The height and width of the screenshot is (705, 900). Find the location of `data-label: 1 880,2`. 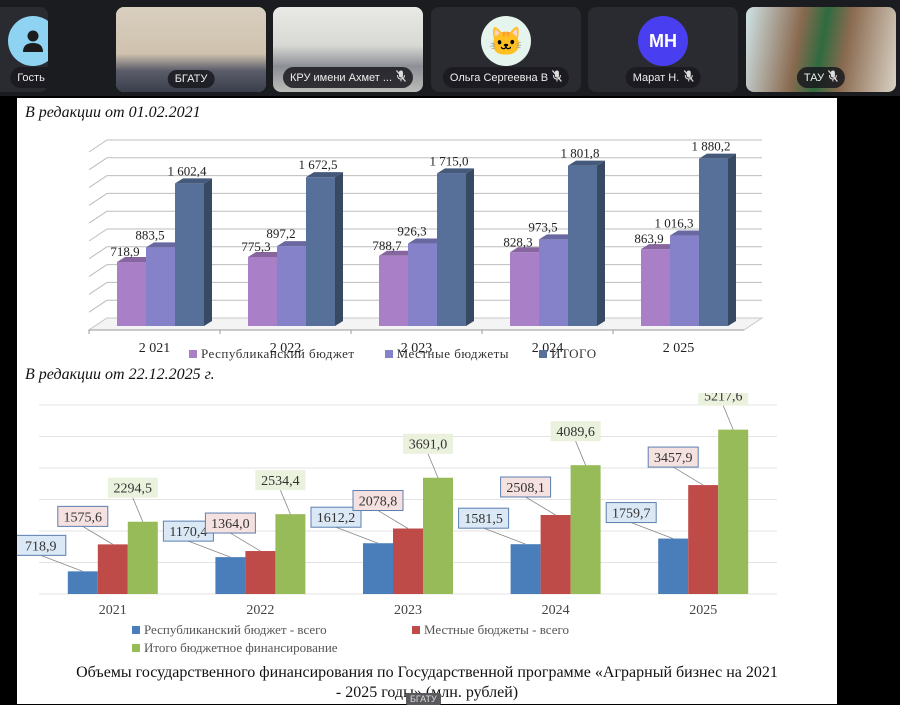

data-label: 1 880,2 is located at coordinates (711, 146).